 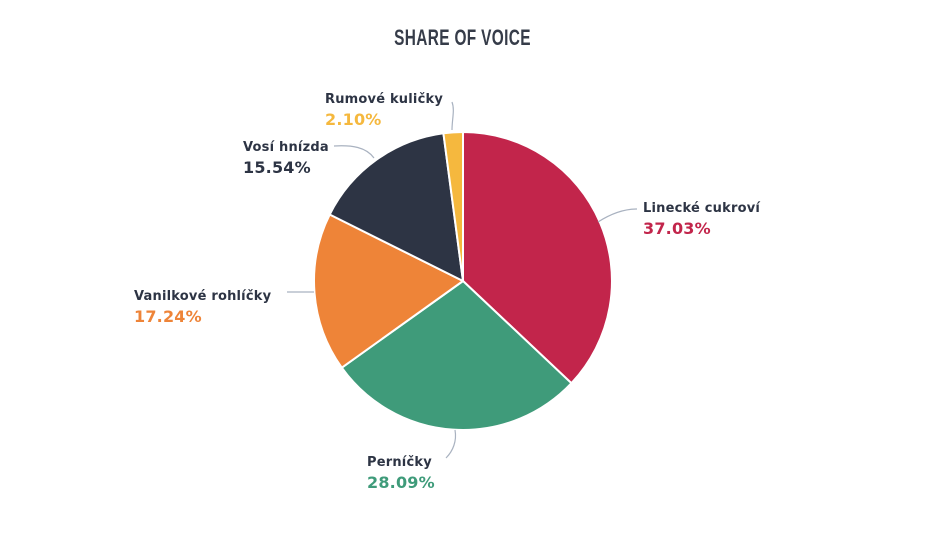 I want to click on label-linecke-cukrovi: Linecké cukroví 37.03%, so click(x=701, y=219).